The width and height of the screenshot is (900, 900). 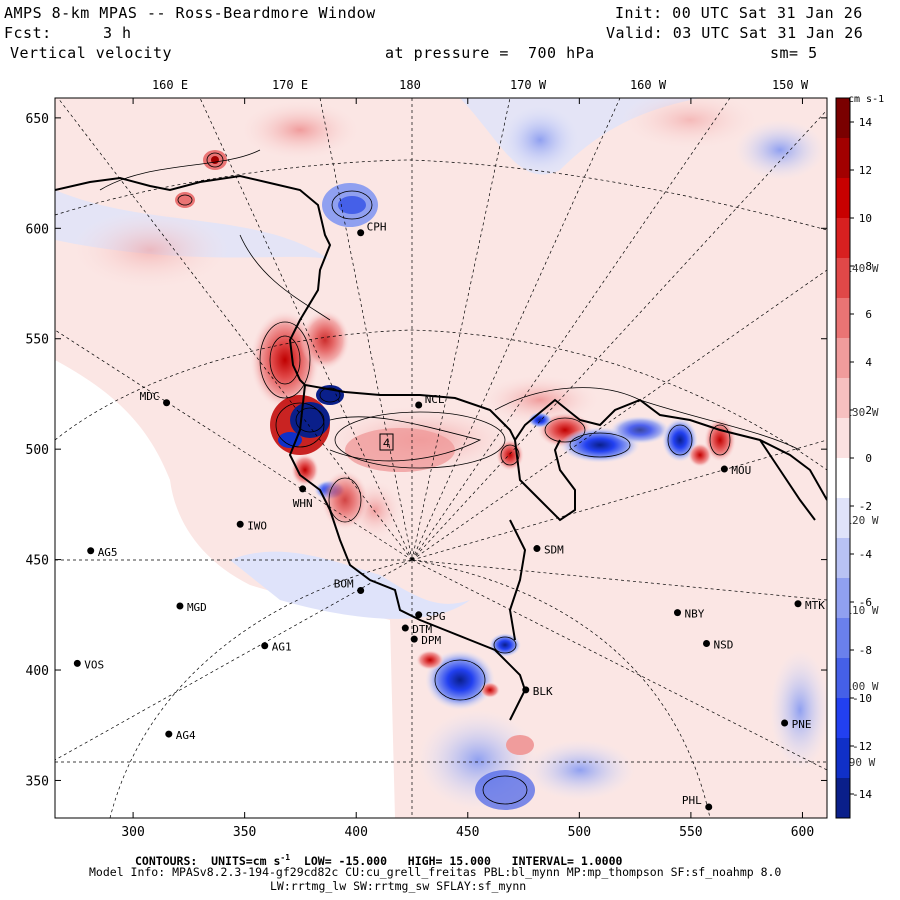 I want to click on side-longitude-label: 90 W, so click(x=862, y=762).